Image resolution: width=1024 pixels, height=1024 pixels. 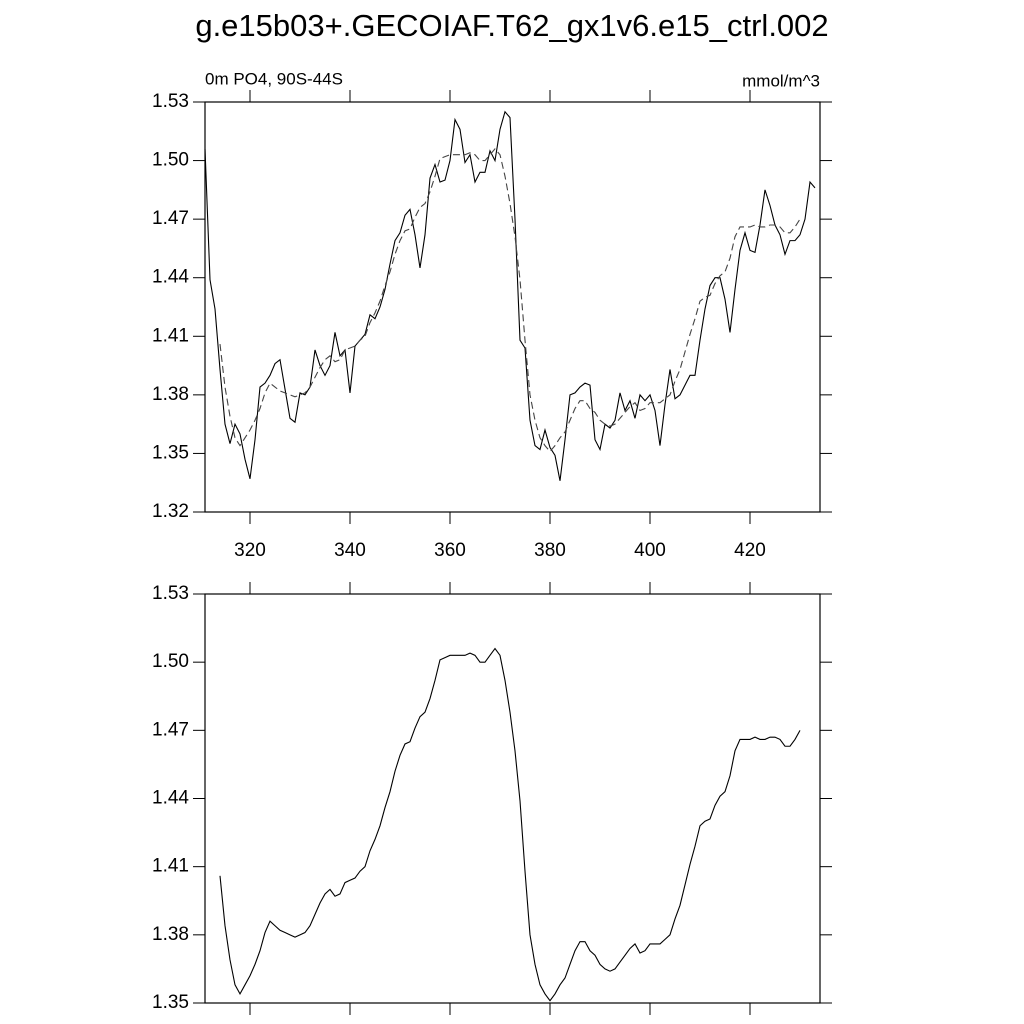 I want to click on y-tick-label: 1.32, so click(x=170, y=511).